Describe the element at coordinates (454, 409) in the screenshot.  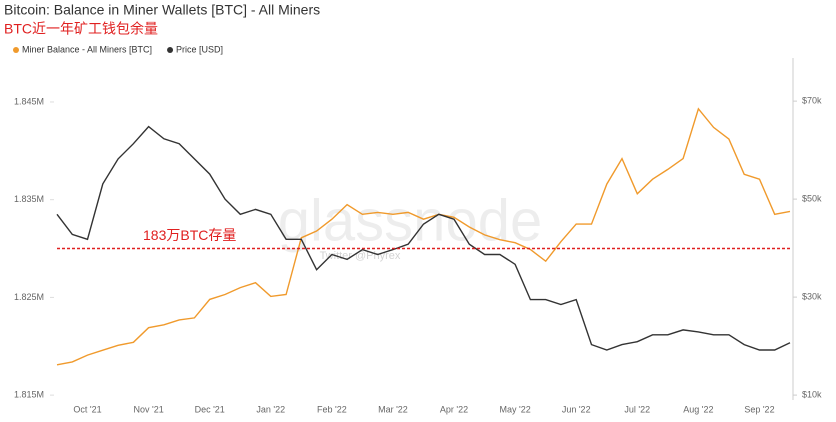
I see `x-tick-label: Apr '22` at that location.